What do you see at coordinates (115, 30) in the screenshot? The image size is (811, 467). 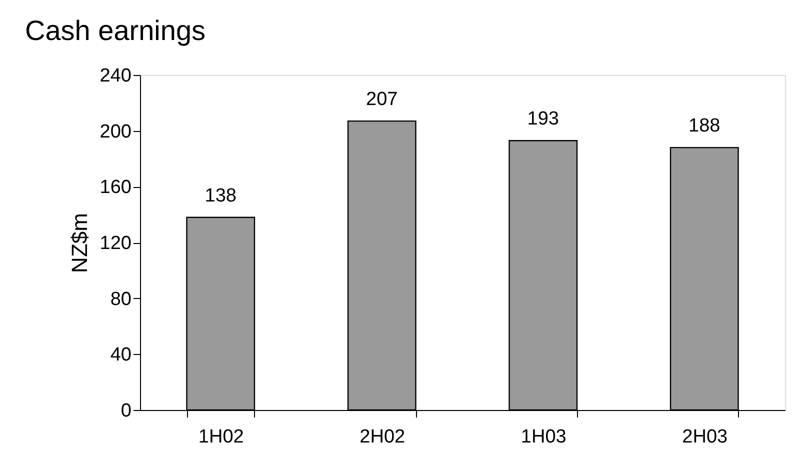 I see `chart-title: Cash earnings` at bounding box center [115, 30].